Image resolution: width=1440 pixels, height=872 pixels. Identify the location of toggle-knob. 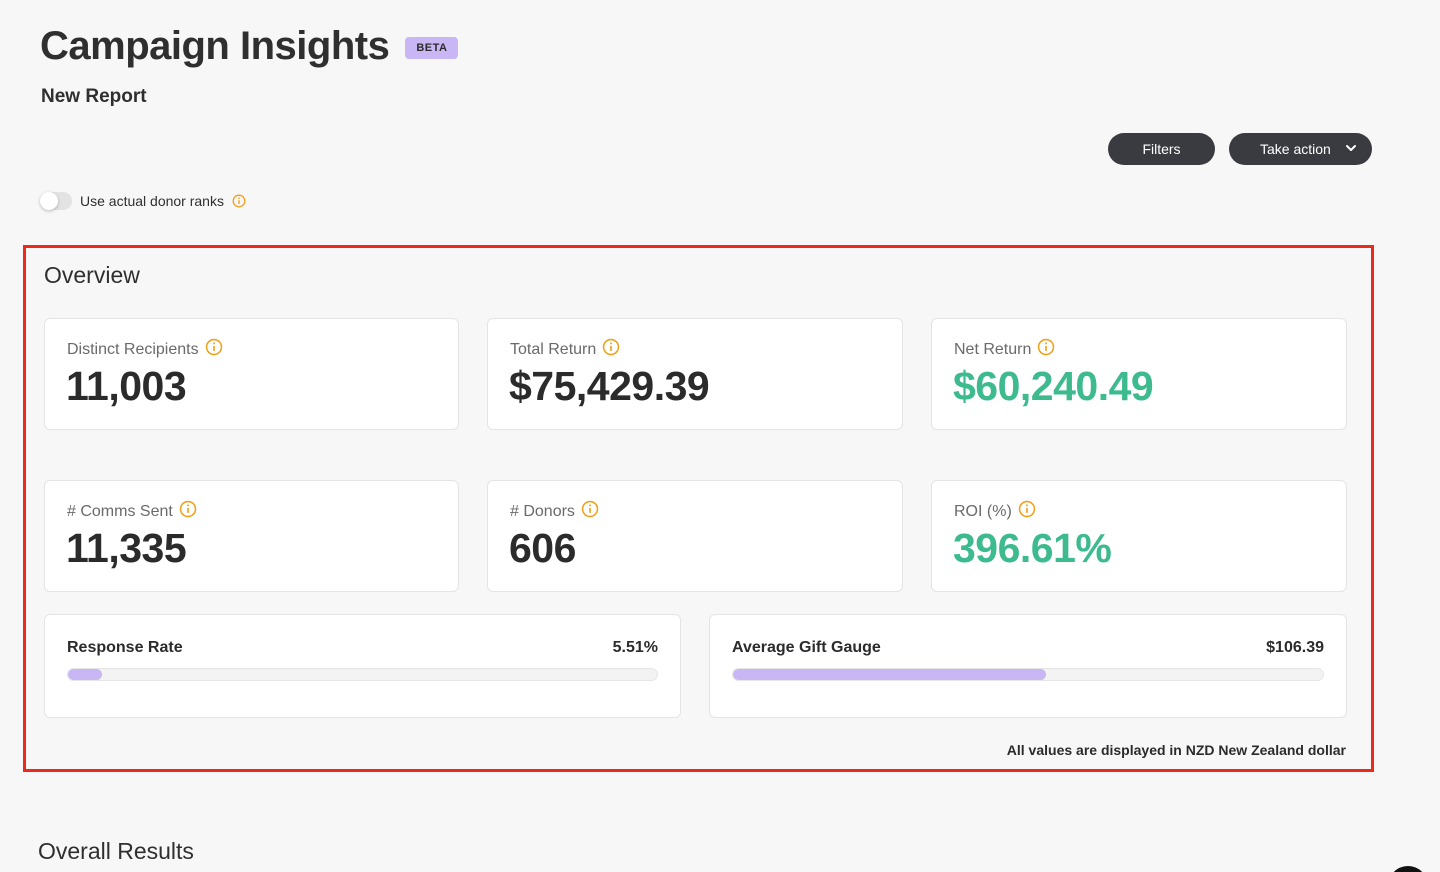
(49, 201).